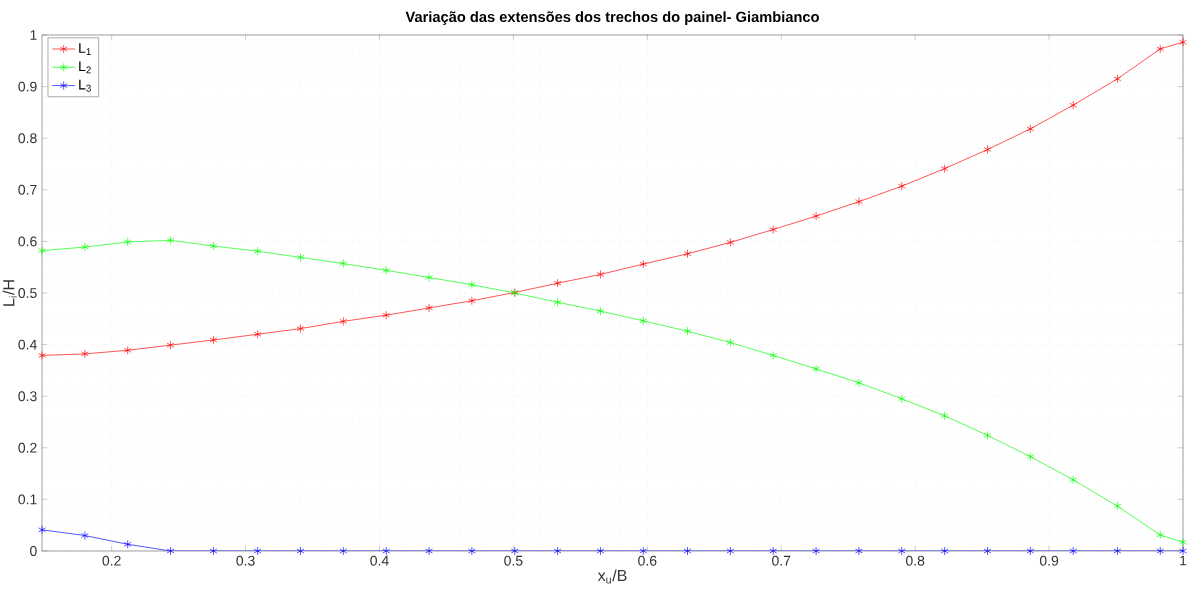  What do you see at coordinates (27, 396) in the screenshot?
I see `y-tick-label: 0.3` at bounding box center [27, 396].